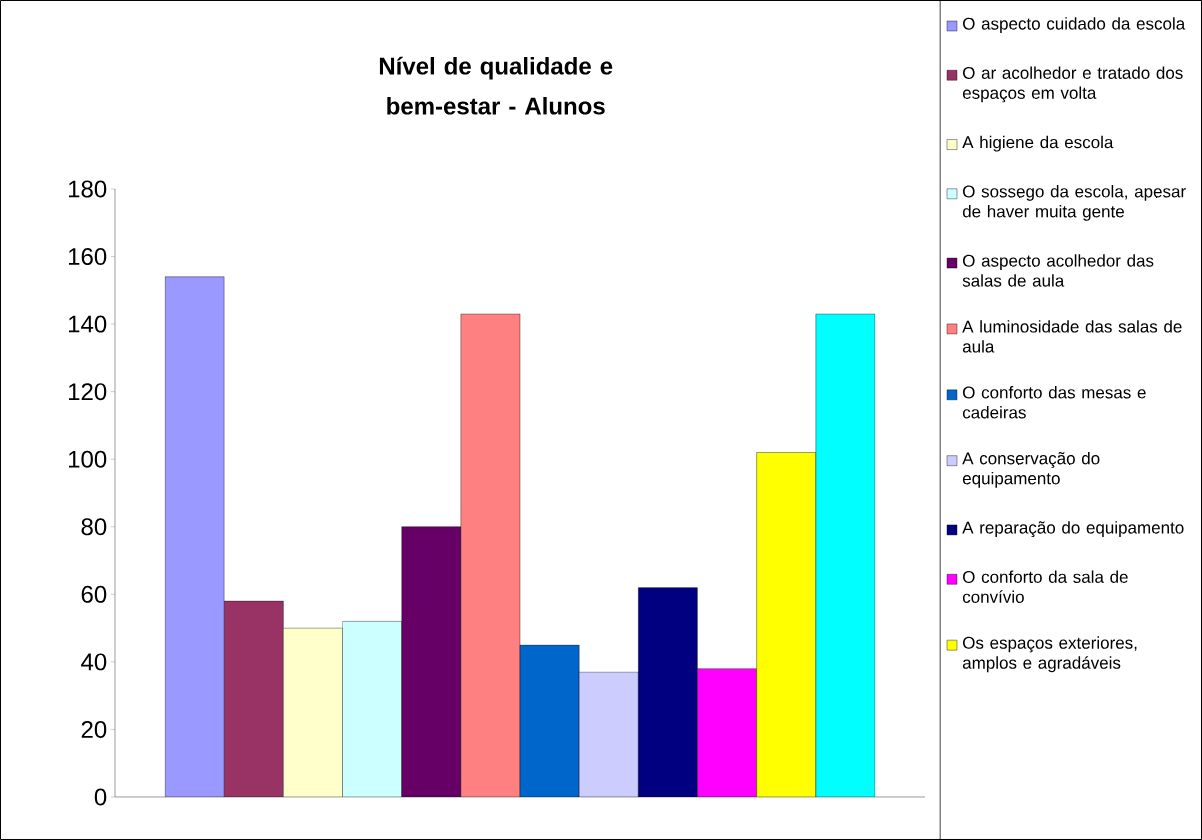 The image size is (1202, 840). What do you see at coordinates (94, 662) in the screenshot?
I see `y-tick-label: 40` at bounding box center [94, 662].